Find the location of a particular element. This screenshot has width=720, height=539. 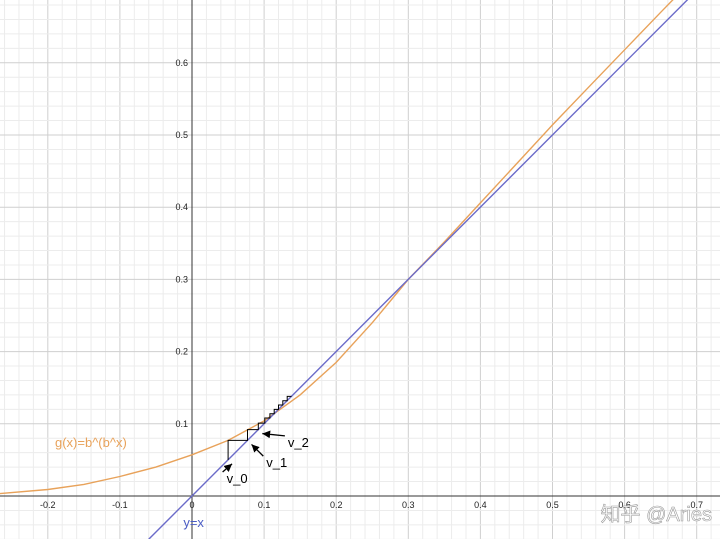

annotation-label: v_1 is located at coordinates (276, 462).